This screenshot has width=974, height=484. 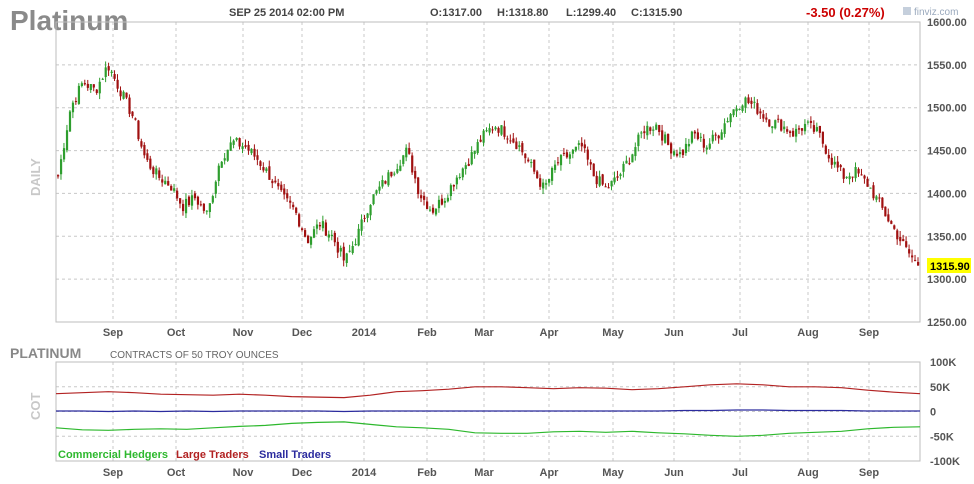 I want to click on price-ytick-label: 1250.00, so click(x=947, y=323).